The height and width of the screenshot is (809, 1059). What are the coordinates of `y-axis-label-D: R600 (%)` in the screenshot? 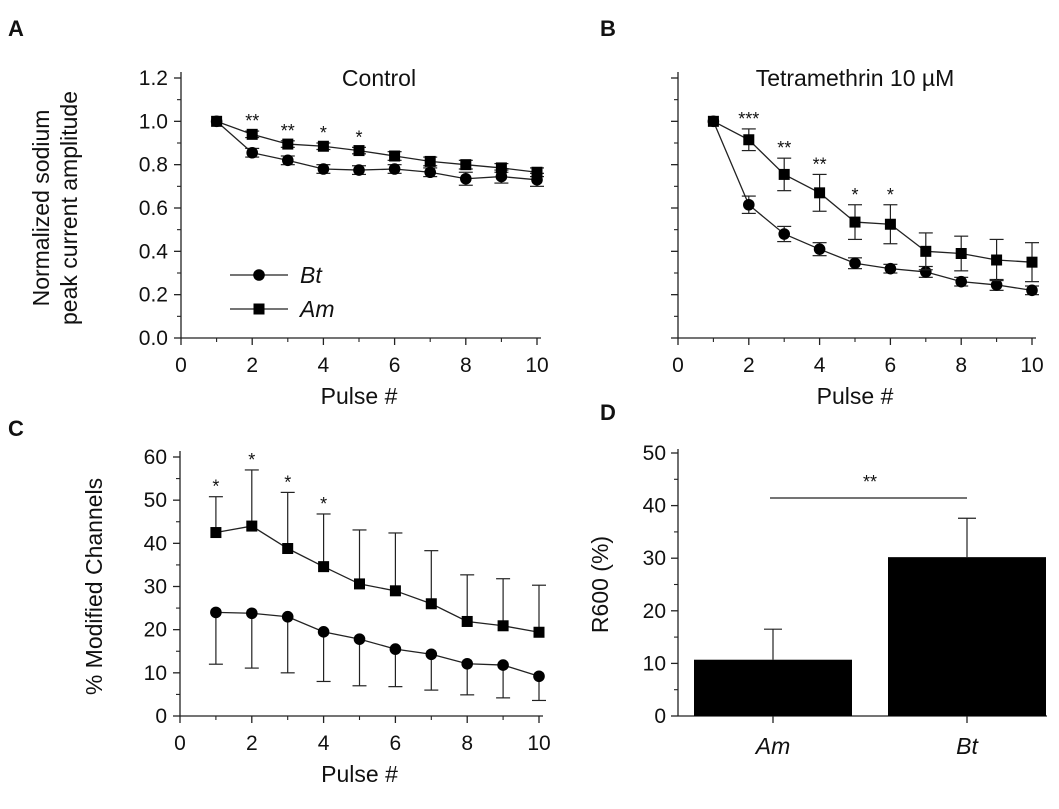 It's located at (600, 584).